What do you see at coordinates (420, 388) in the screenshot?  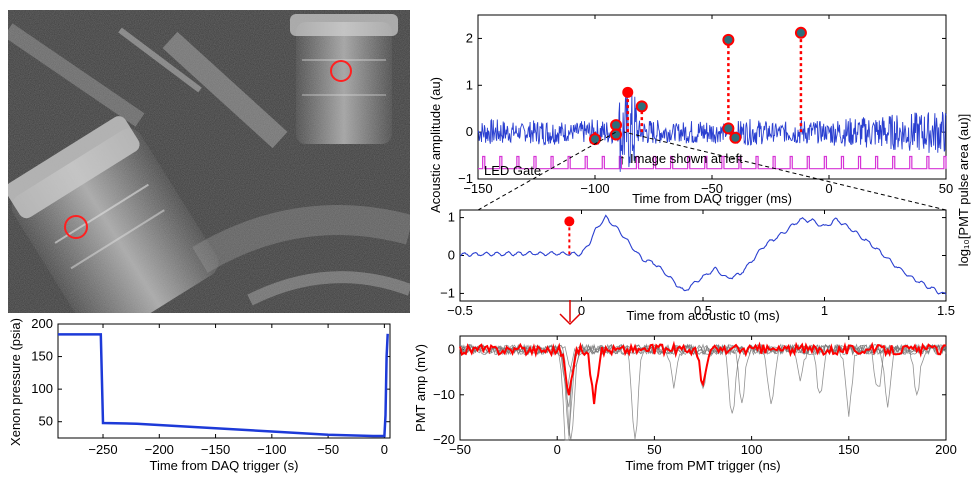 I see `pmt-ylabel: PMT amp (mV)` at bounding box center [420, 388].